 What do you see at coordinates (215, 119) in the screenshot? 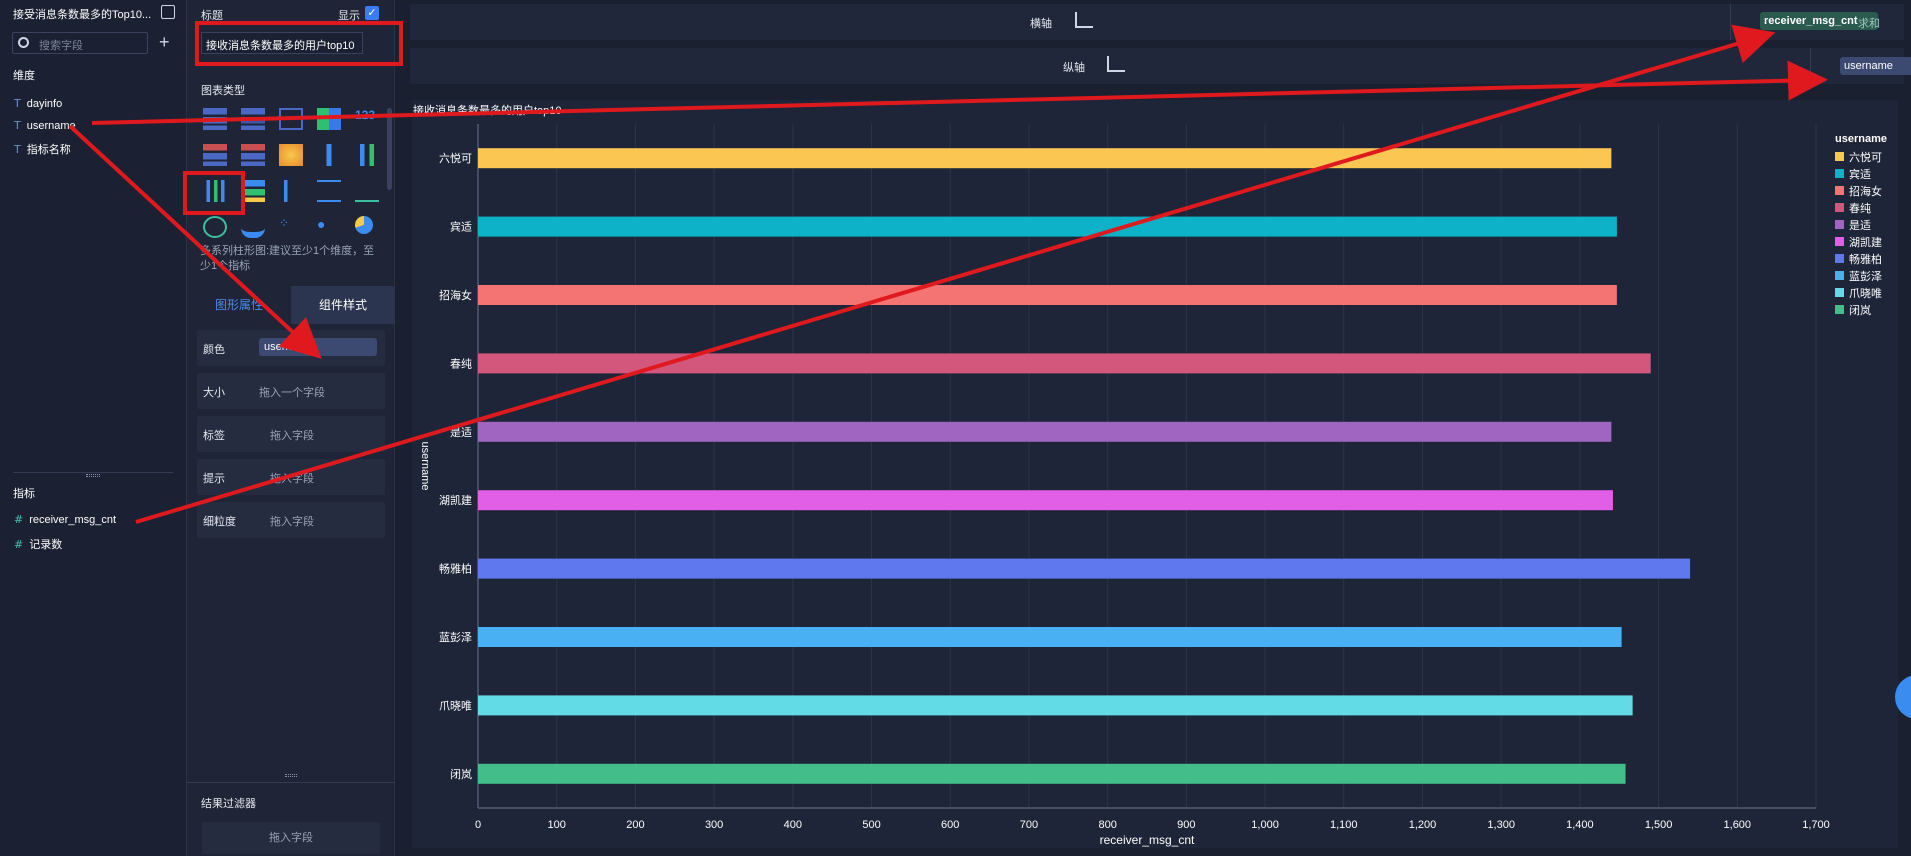
I see `table-chart-icon` at bounding box center [215, 119].